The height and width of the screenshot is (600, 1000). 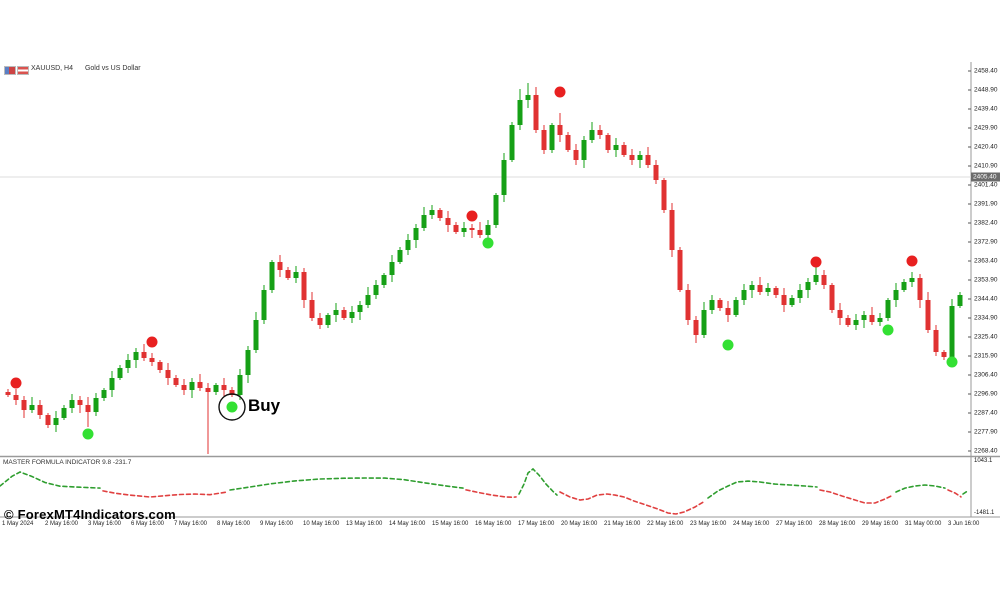 I want to click on price-axis-label: 2372.90, so click(x=986, y=242).